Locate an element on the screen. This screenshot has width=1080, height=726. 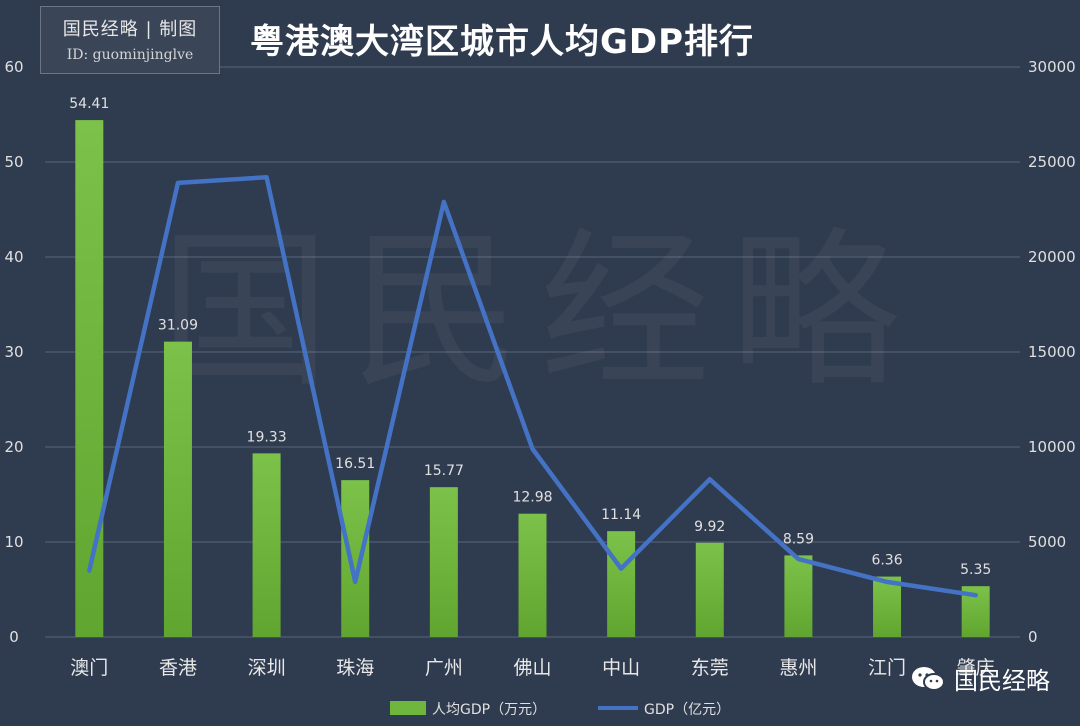
brand-mark: 国民经略 is located at coordinates (980, 678).